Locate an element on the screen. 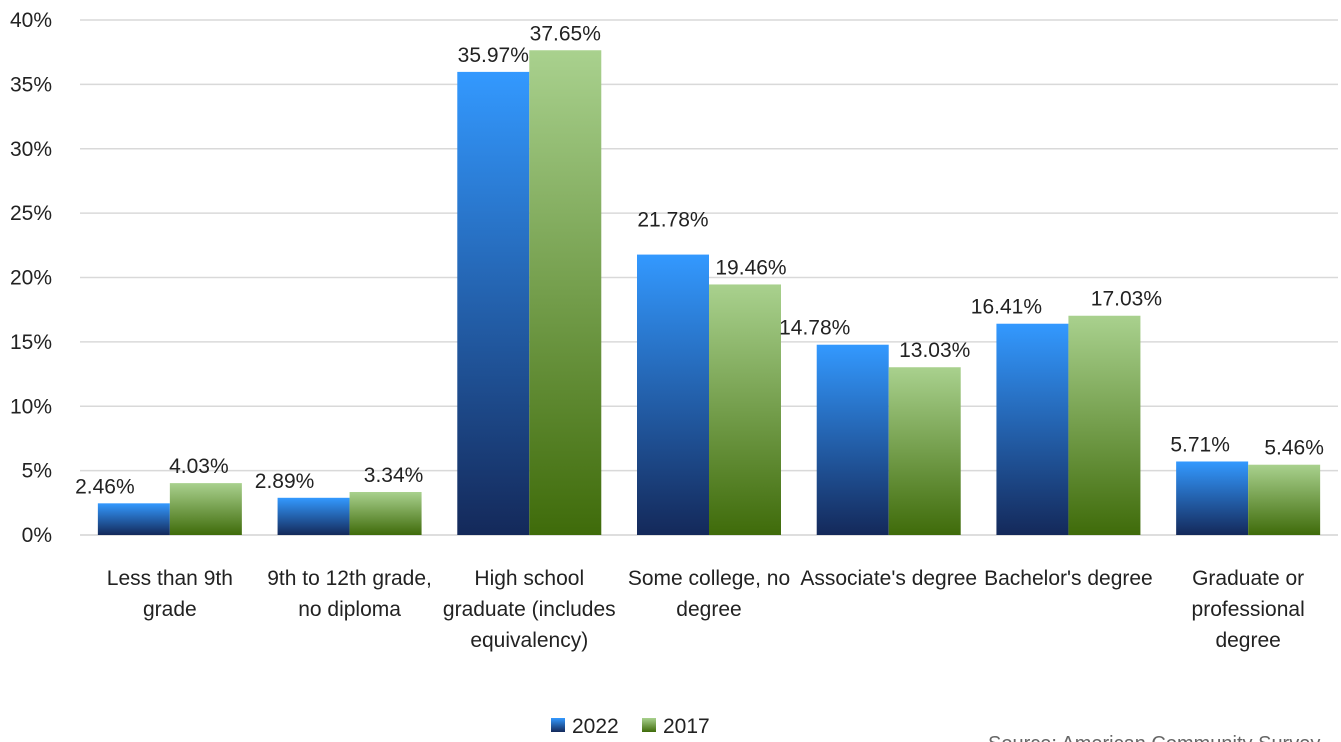  data-label-2017-6: 5.46% is located at coordinates (1294, 448).